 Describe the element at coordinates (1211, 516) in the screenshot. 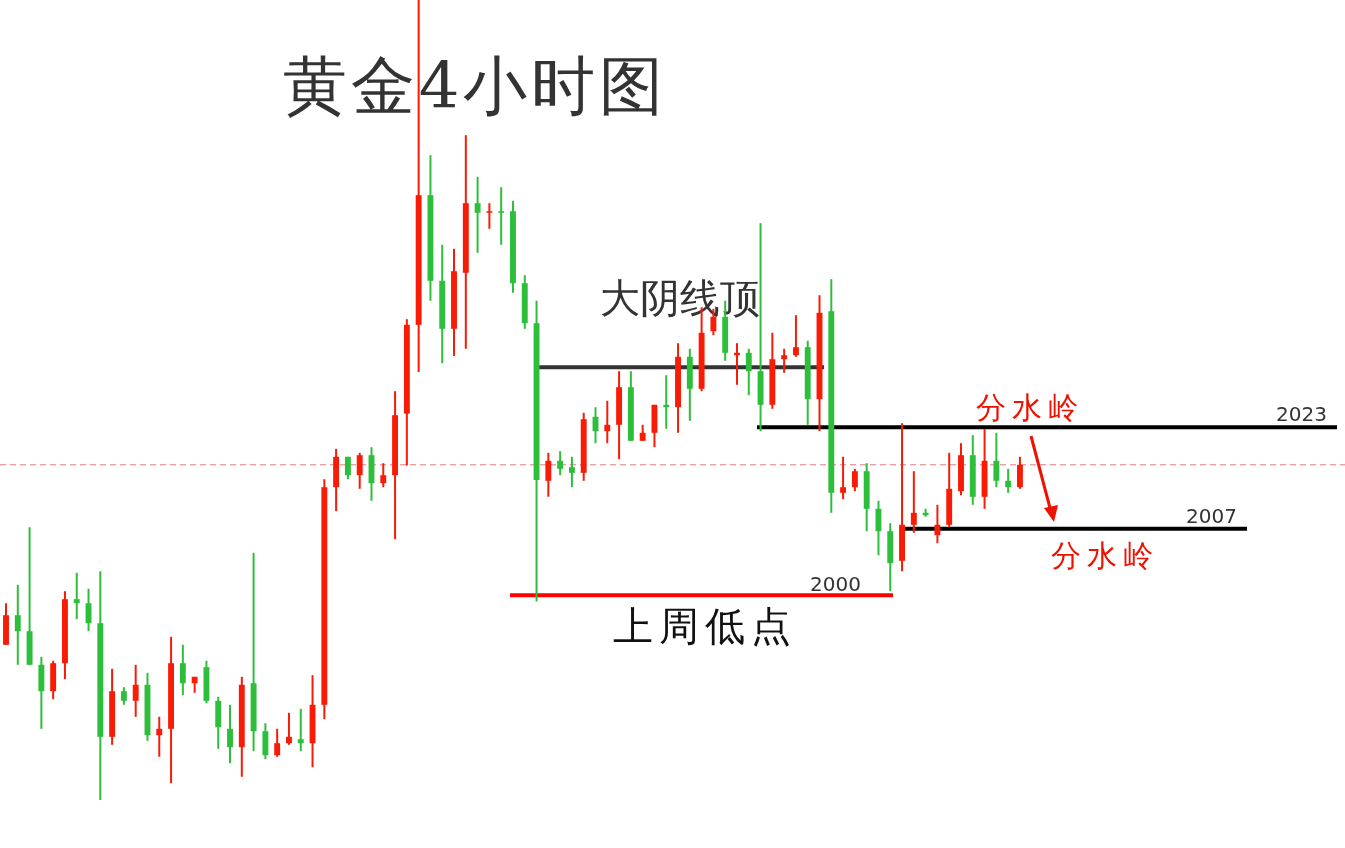

I see `annotation: 2007` at that location.